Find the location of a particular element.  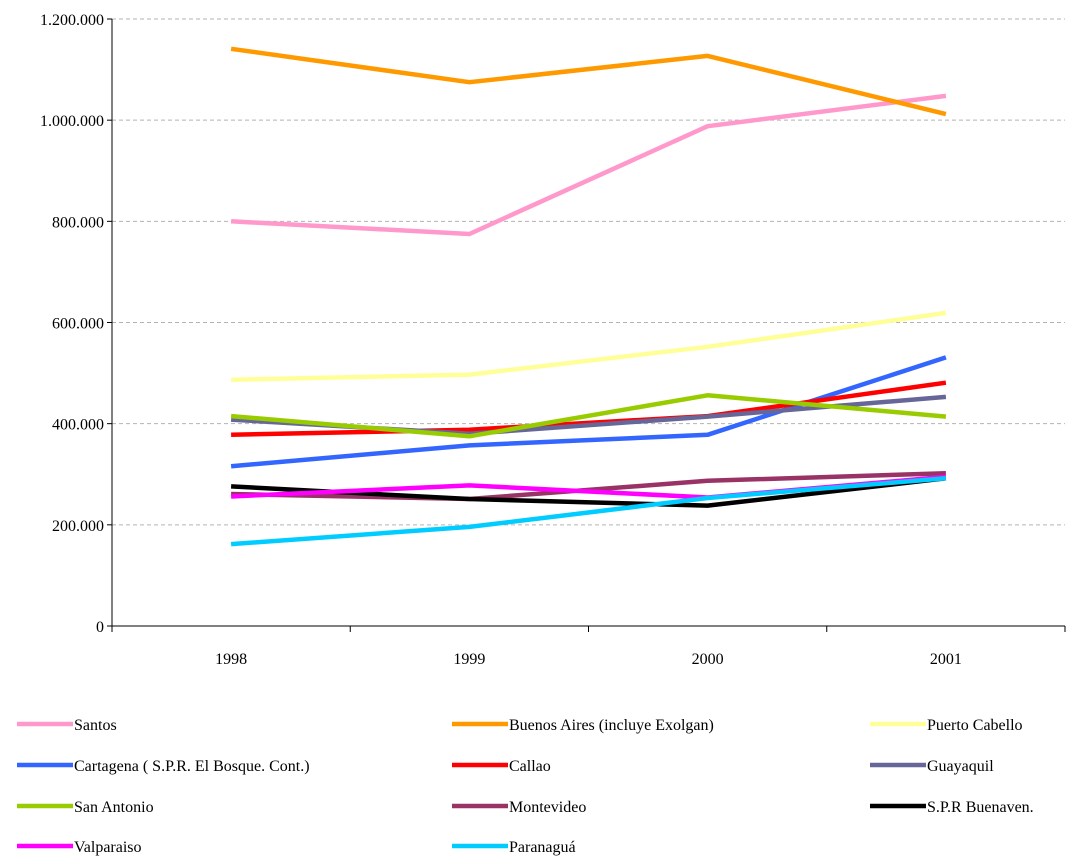

series-line-santos is located at coordinates (588, 165).